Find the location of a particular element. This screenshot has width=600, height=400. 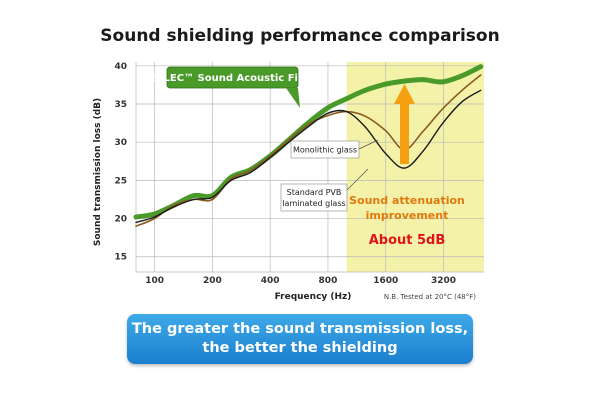

monolithic-label-box: Monolithic glass is located at coordinates (334, 149).